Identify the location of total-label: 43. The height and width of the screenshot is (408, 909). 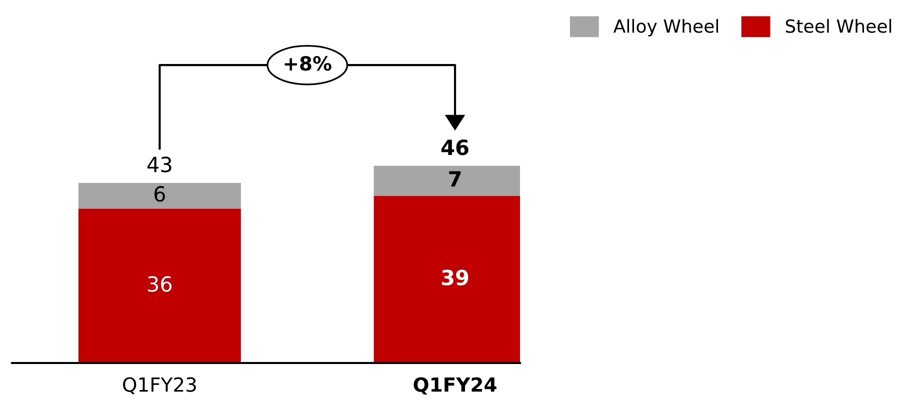
(159, 164).